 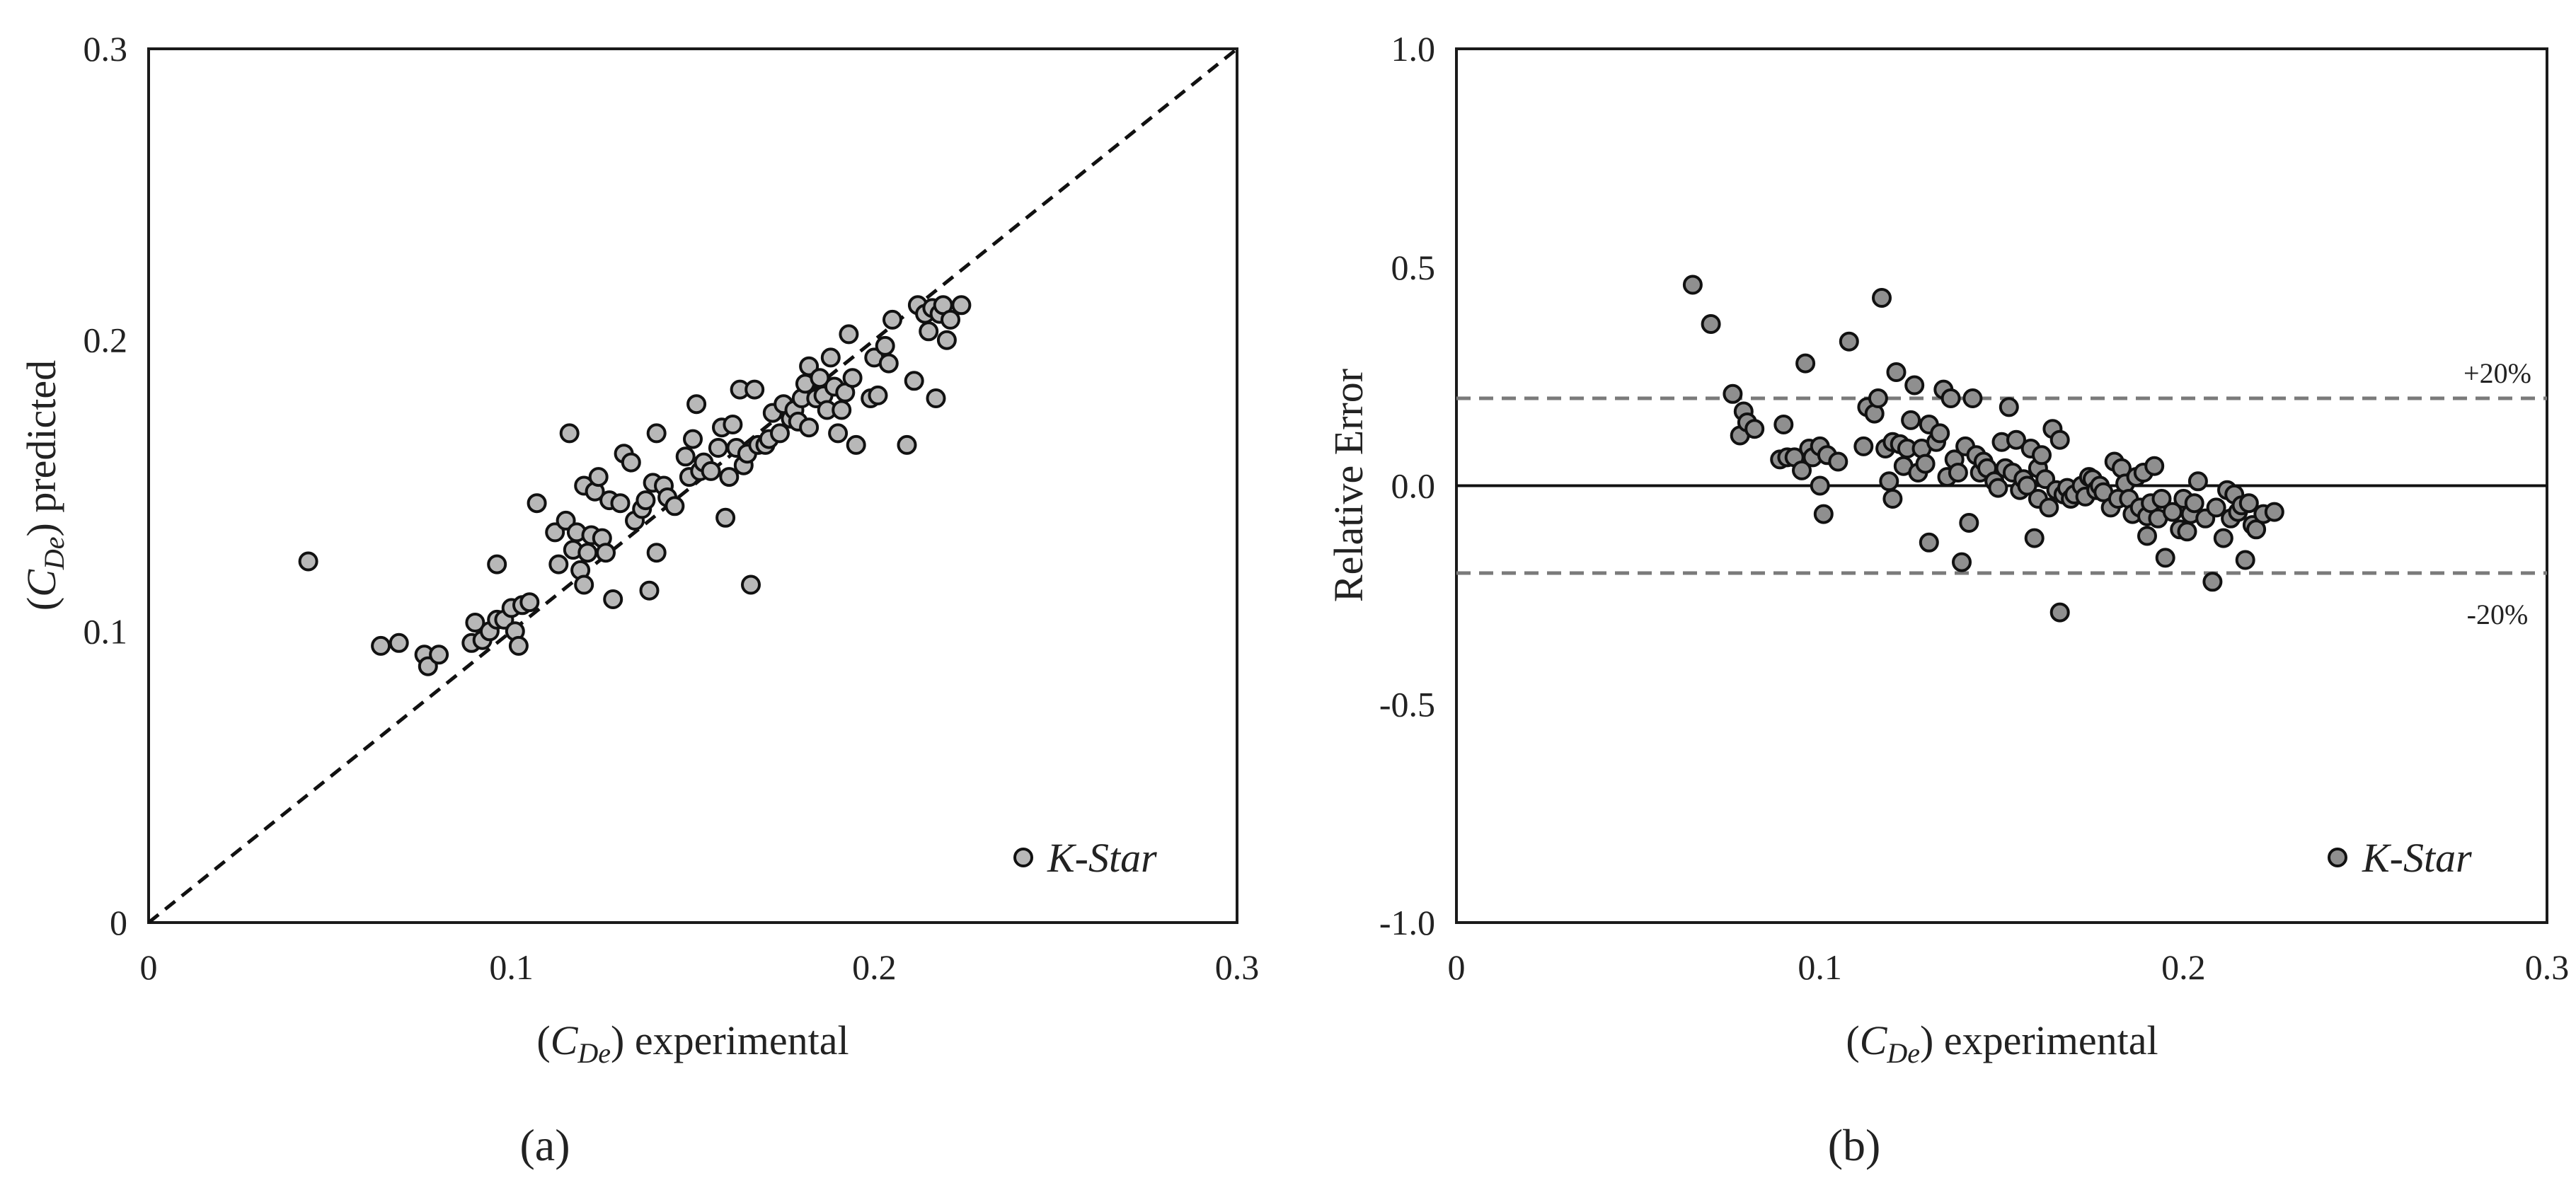 What do you see at coordinates (41, 583) in the screenshot?
I see `panel-a-y-axis-symbol: C` at bounding box center [41, 583].